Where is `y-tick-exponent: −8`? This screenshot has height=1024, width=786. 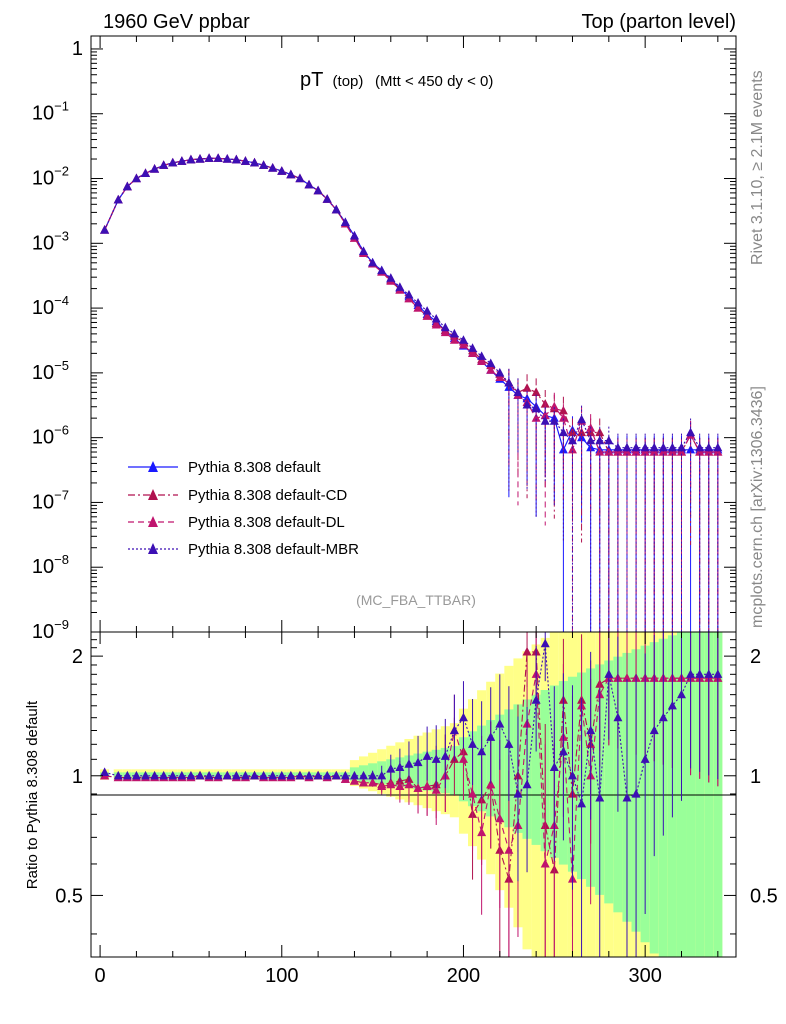
y-tick-exponent: −8 is located at coordinates (61, 559).